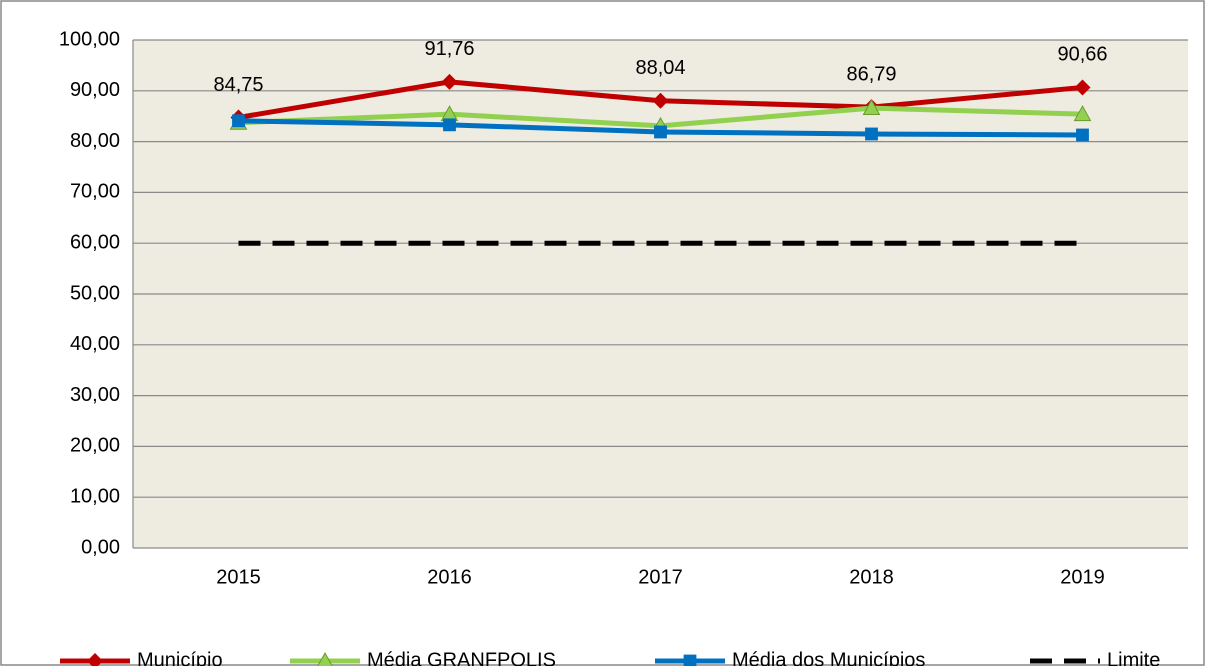  Describe the element at coordinates (1082, 577) in the screenshot. I see `x-tick-label: 2019` at that location.